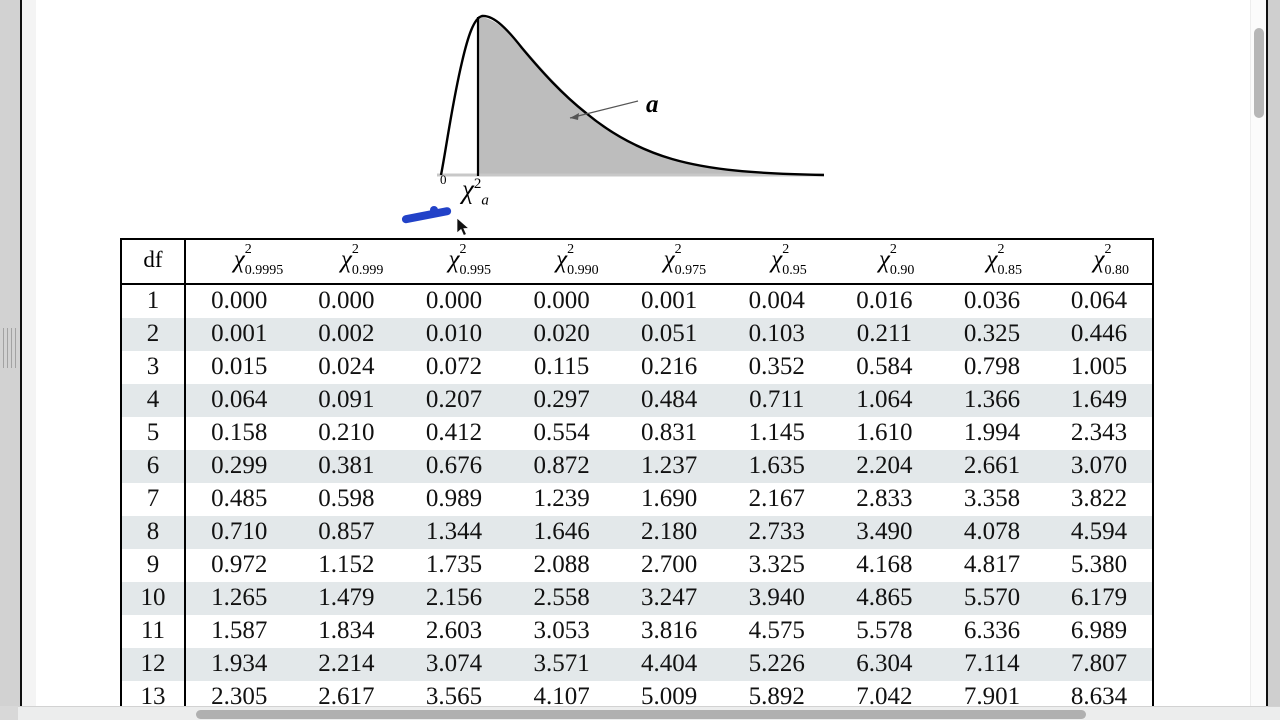 Image resolution: width=1280 pixels, height=720 pixels. I want to click on table-cell-value: 0.989, so click(454, 498).